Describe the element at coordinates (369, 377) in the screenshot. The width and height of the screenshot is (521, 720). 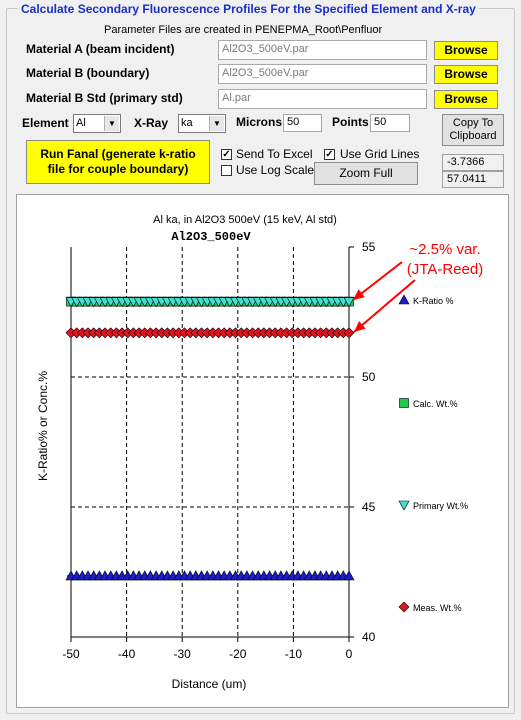
I see `y-tick-label: 50` at that location.